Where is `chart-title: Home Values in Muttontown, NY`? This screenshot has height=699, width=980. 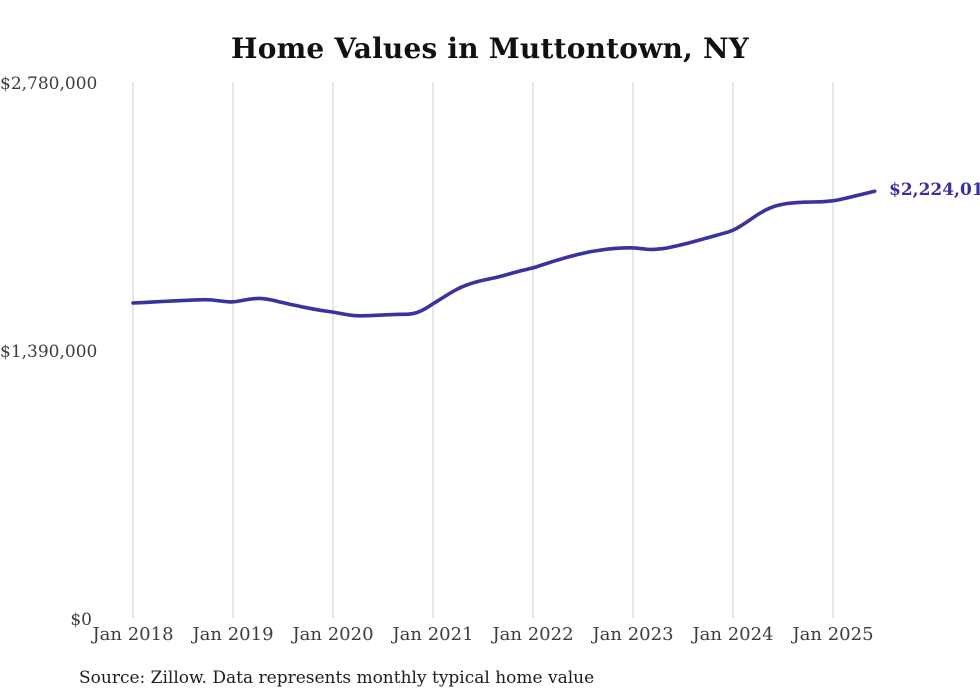
chart-title: Home Values in Muttontown, NY is located at coordinates (490, 48).